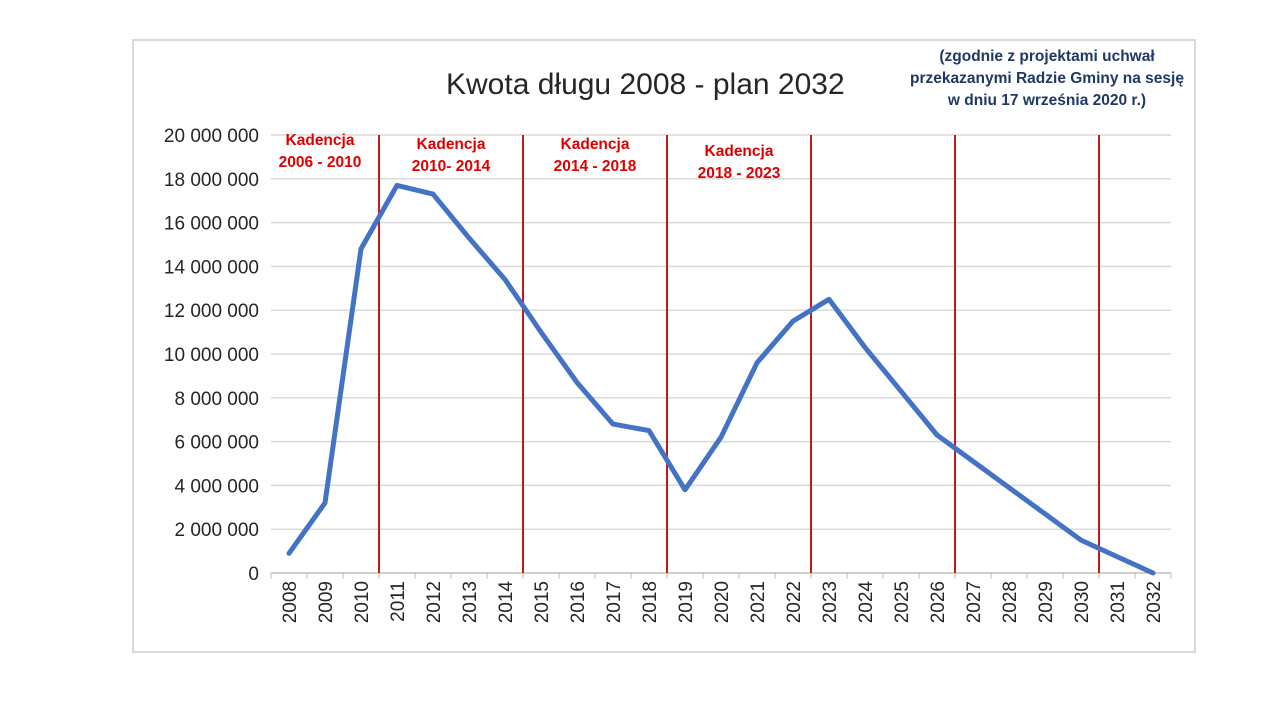 Image resolution: width=1280 pixels, height=720 pixels. Describe the element at coordinates (542, 602) in the screenshot. I see `x-tick-label: 2015` at that location.